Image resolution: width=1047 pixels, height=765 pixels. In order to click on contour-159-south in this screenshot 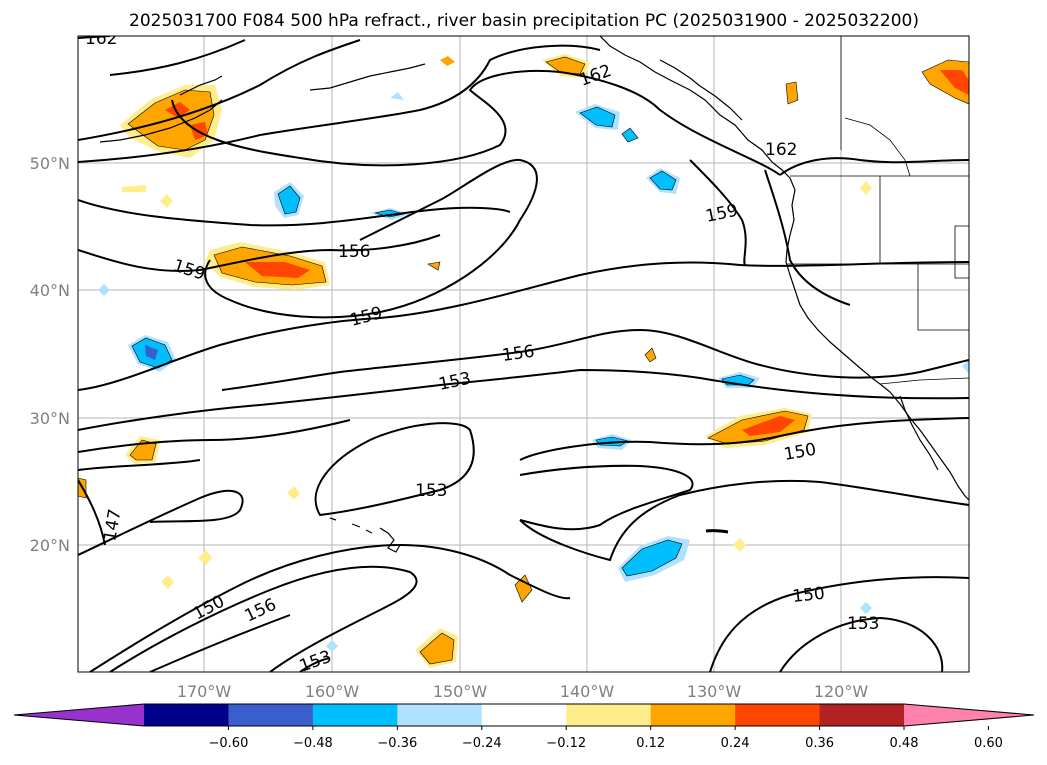, I will do `click(523, 326)`.